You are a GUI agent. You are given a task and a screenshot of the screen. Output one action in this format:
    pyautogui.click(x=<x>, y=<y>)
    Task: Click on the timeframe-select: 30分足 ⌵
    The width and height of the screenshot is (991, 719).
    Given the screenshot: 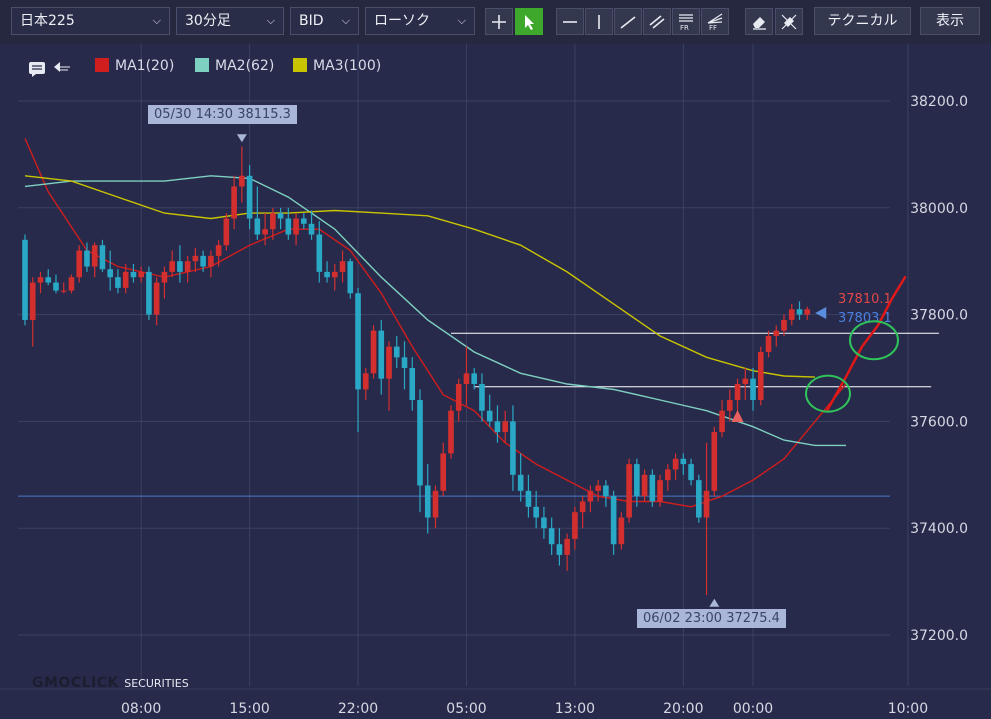 What is the action you would take?
    pyautogui.click(x=230, y=21)
    